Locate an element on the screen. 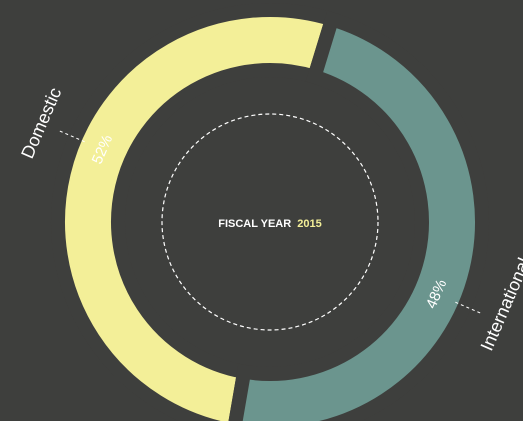 The height and width of the screenshot is (421, 523). center-label: FISCAL YEAR is located at coordinates (254, 224).